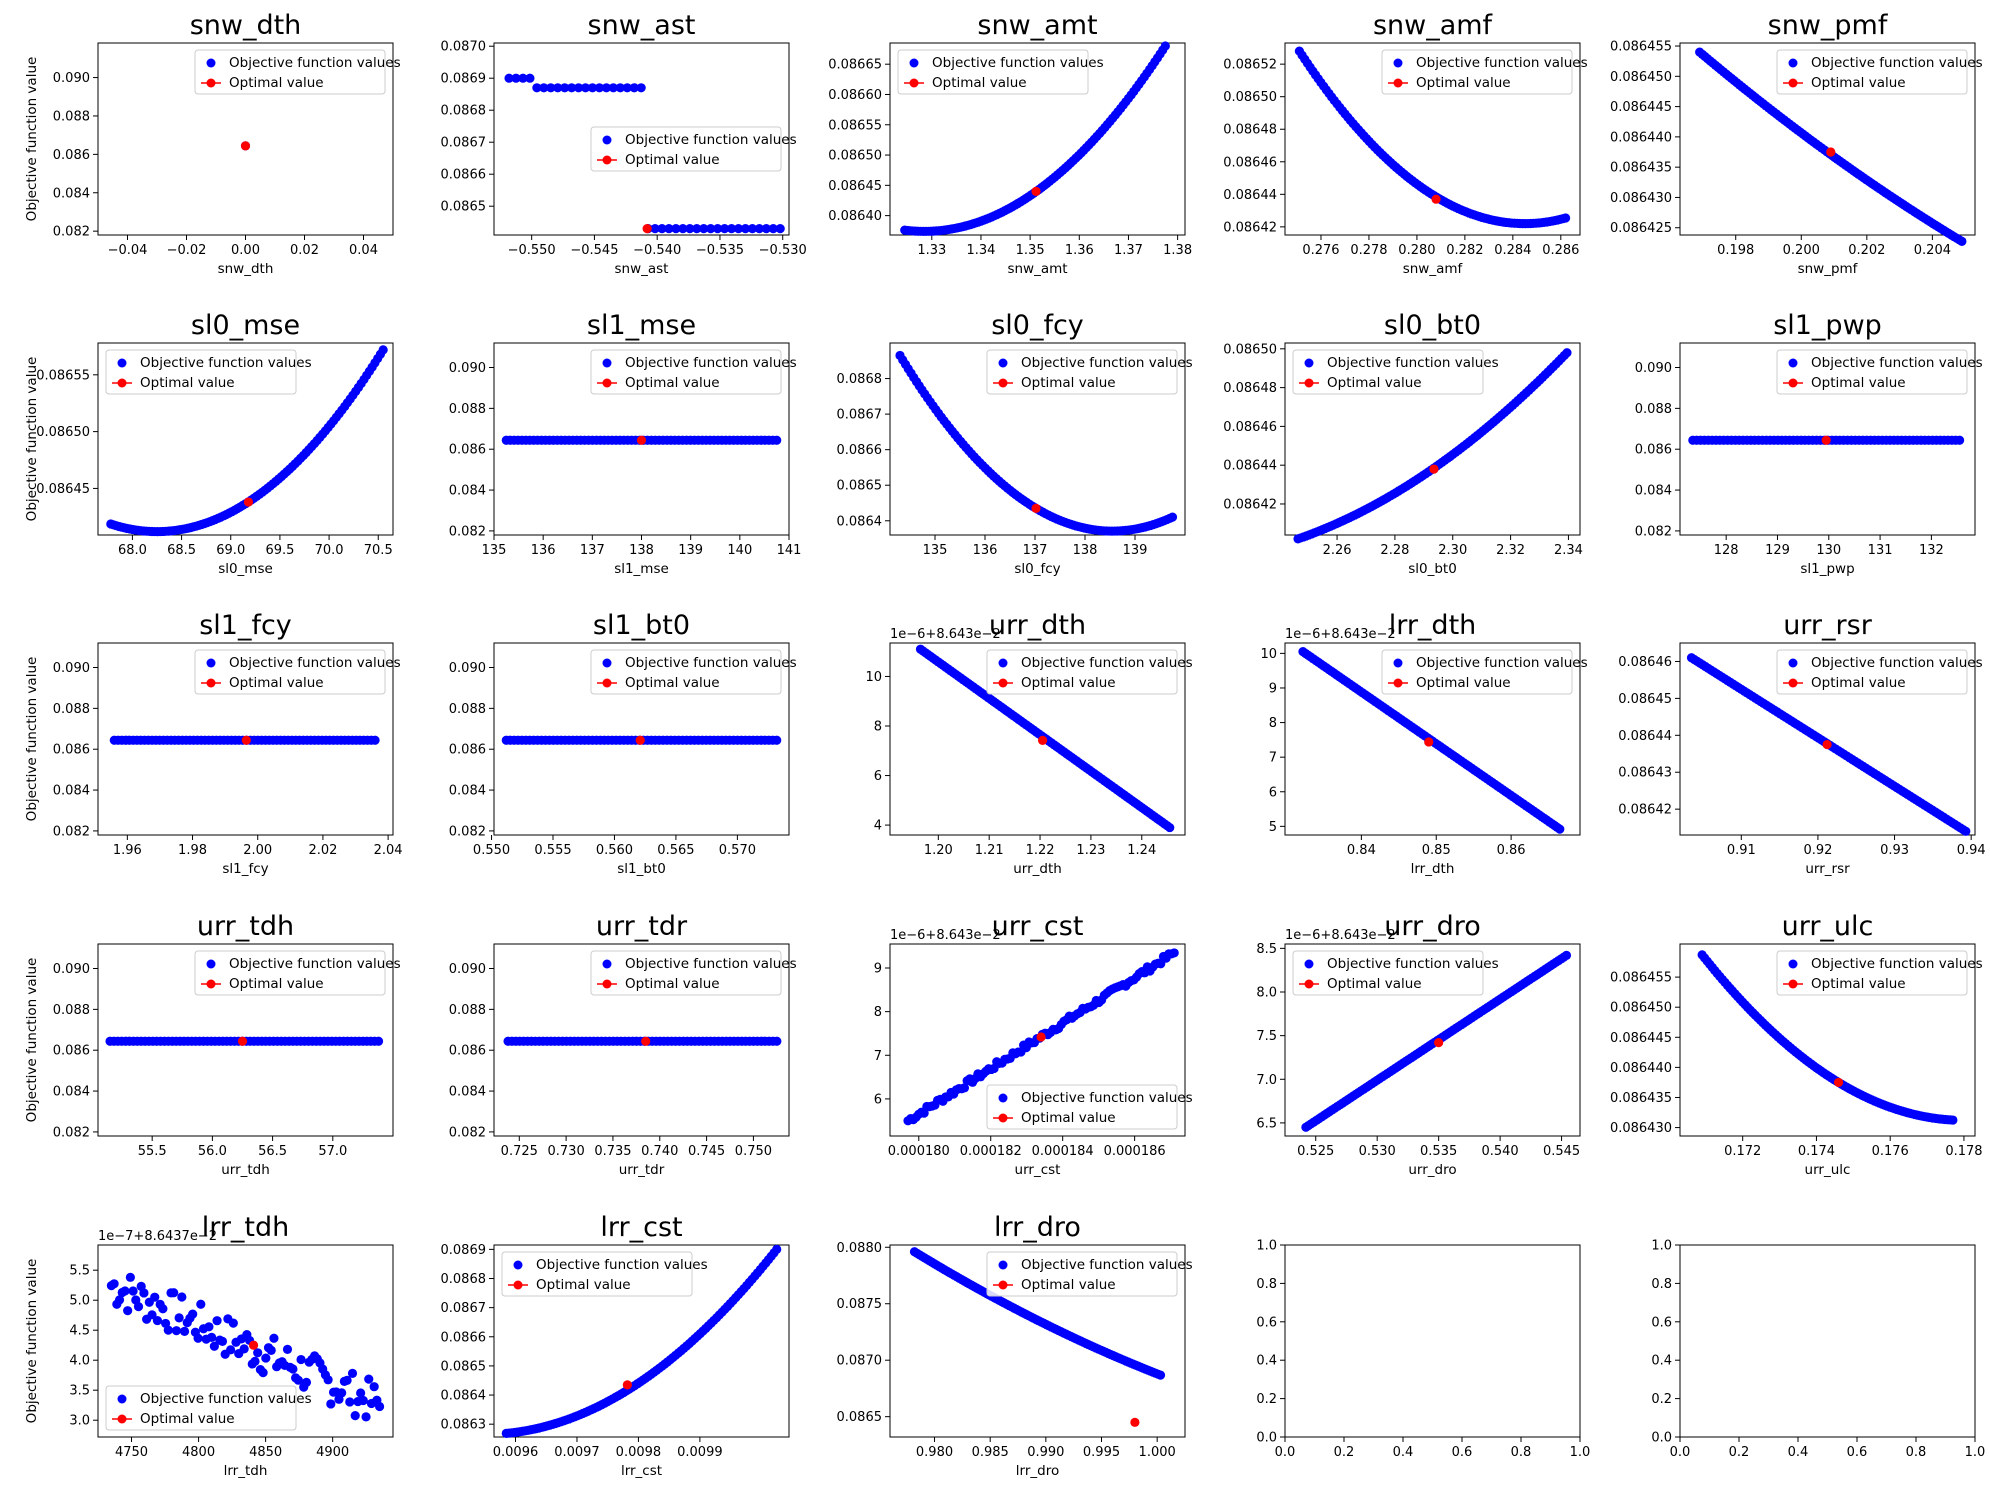  What do you see at coordinates (464, 1366) in the screenshot?
I see `y-tick-label: 0.0865` at bounding box center [464, 1366].